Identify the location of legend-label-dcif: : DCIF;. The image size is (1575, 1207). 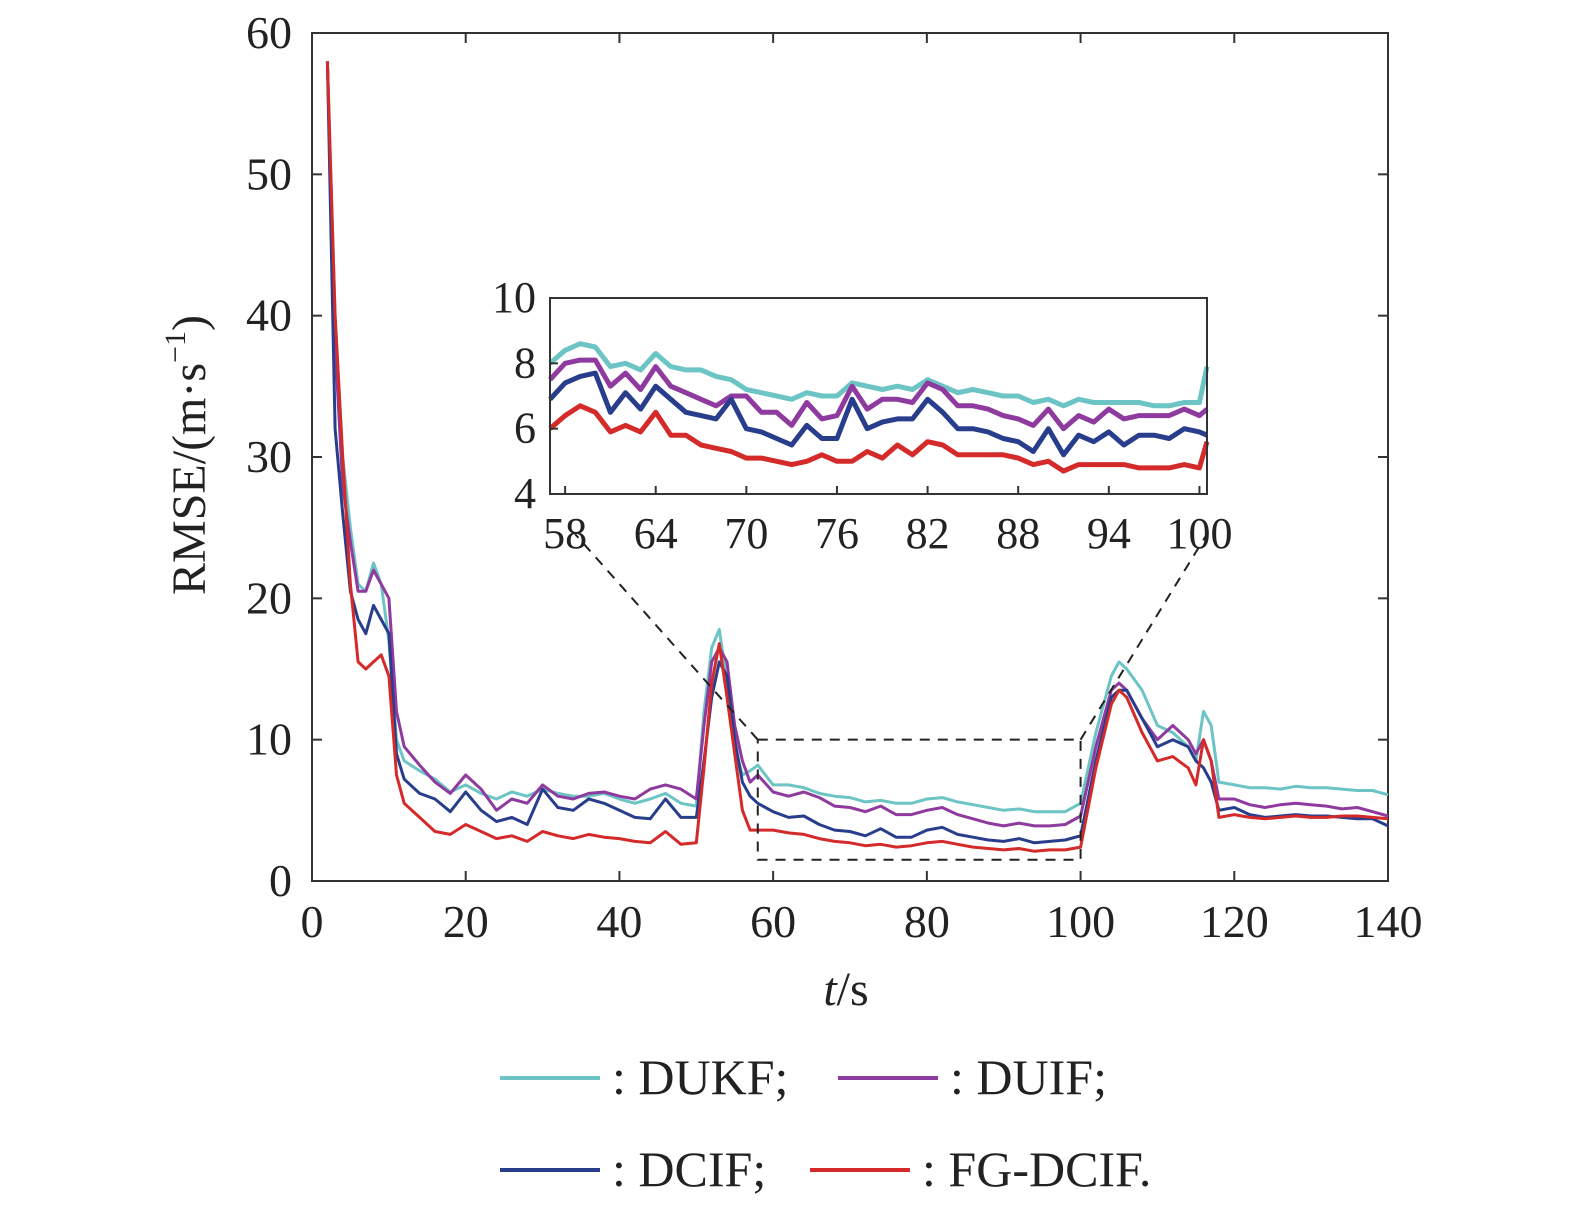
(689, 1169).